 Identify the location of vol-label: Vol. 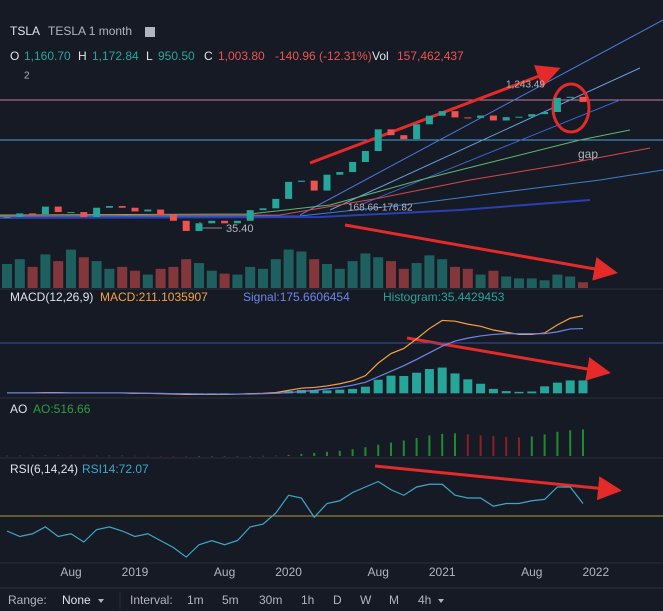
(380, 56).